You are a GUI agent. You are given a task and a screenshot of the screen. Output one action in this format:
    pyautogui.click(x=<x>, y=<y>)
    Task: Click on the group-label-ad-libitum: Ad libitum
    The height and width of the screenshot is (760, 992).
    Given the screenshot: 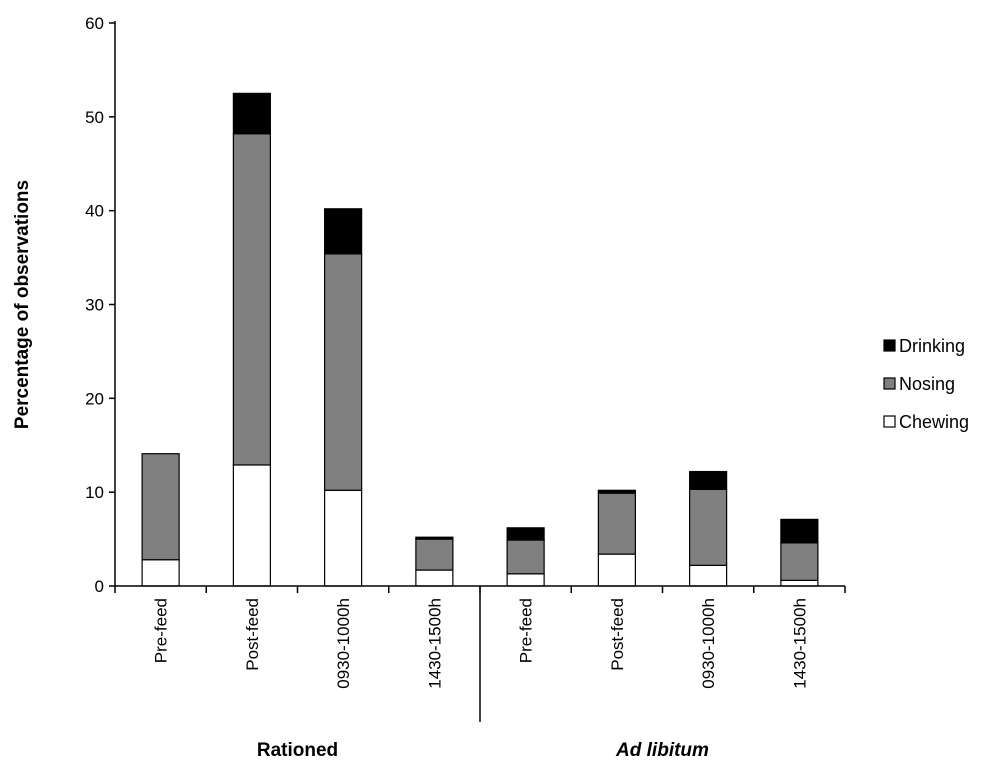 What is the action you would take?
    pyautogui.click(x=662, y=750)
    